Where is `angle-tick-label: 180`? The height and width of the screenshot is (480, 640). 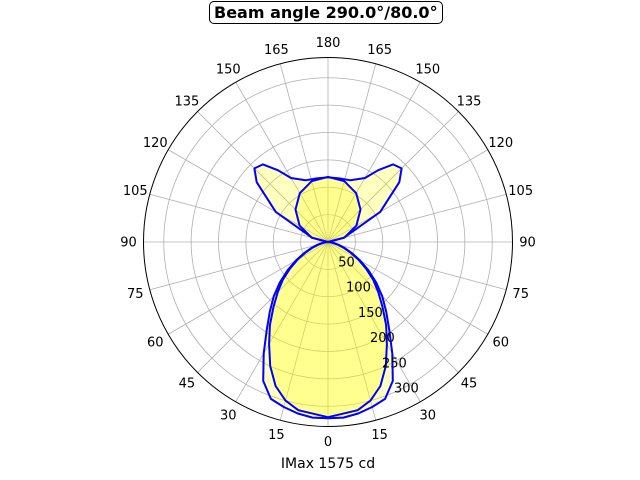
angle-tick-label: 180 is located at coordinates (328, 43).